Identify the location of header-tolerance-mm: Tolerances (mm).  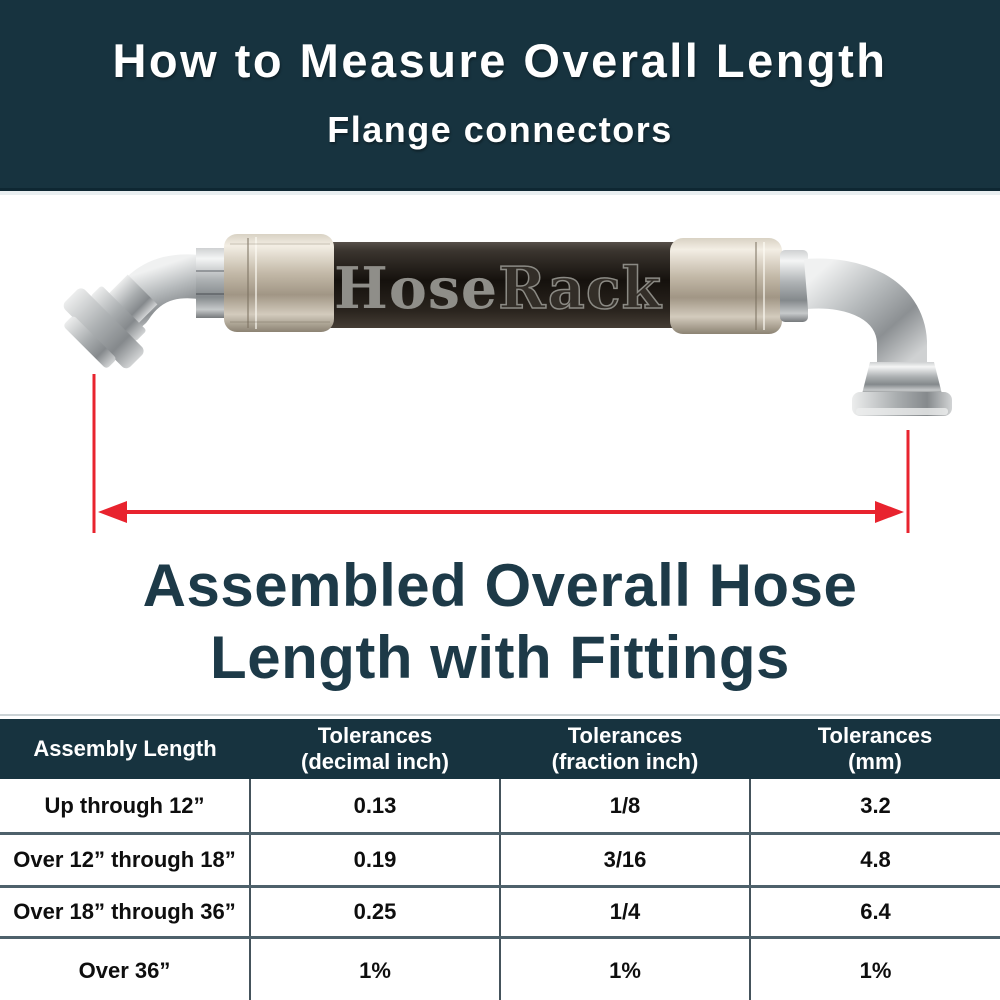
(875, 749).